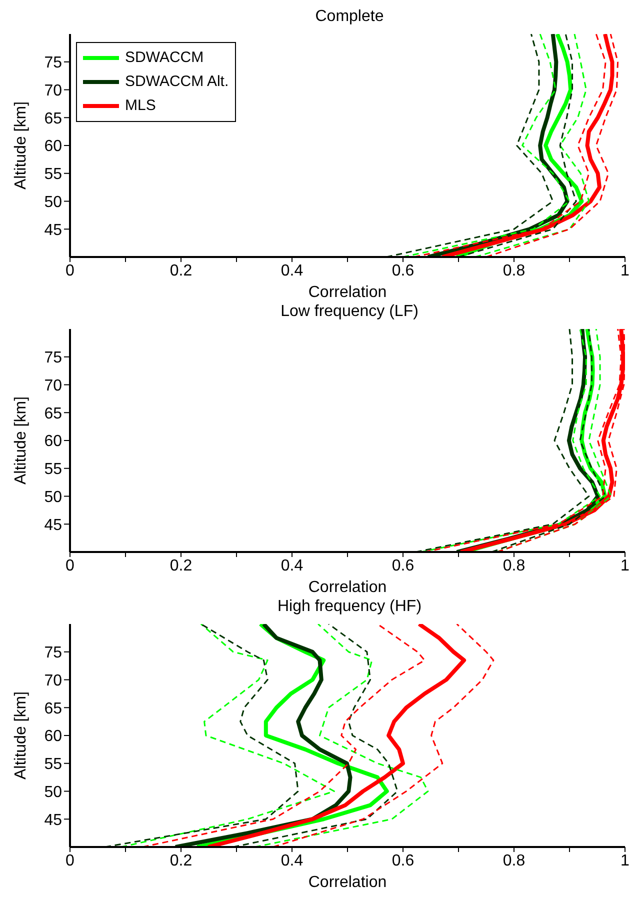 Image resolution: width=629 pixels, height=903 pixels. Describe the element at coordinates (177, 82) in the screenshot. I see `legend-label: SDWACCM Alt.` at that location.